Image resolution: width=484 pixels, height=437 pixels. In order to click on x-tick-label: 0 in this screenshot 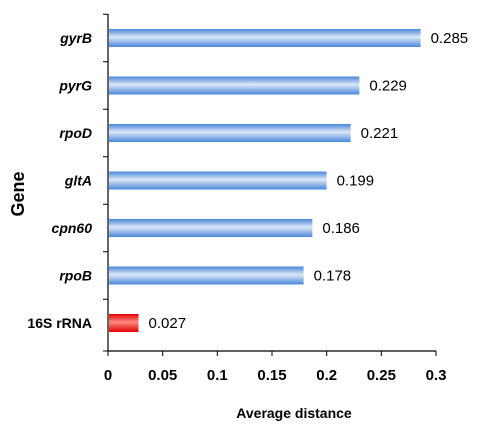, I will do `click(108, 375)`.